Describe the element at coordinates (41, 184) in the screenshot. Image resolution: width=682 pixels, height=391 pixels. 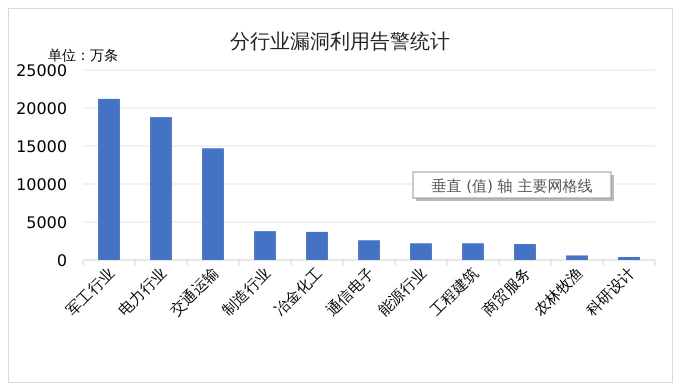
I see `y-tick-label: 10000` at that location.